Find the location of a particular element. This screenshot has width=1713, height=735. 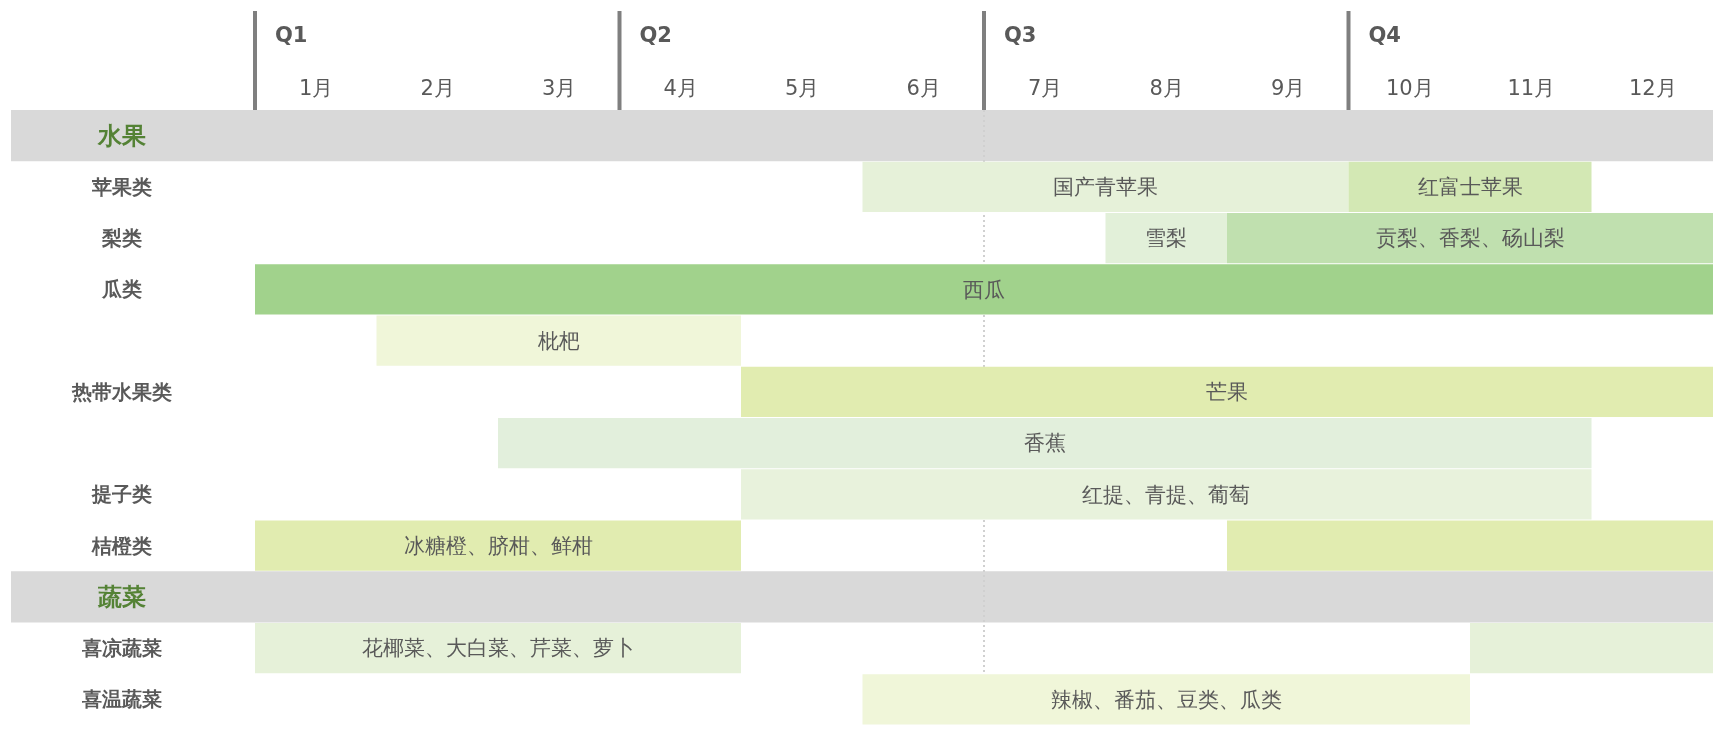

ref-line-label: Q1 is located at coordinates (291, 35).